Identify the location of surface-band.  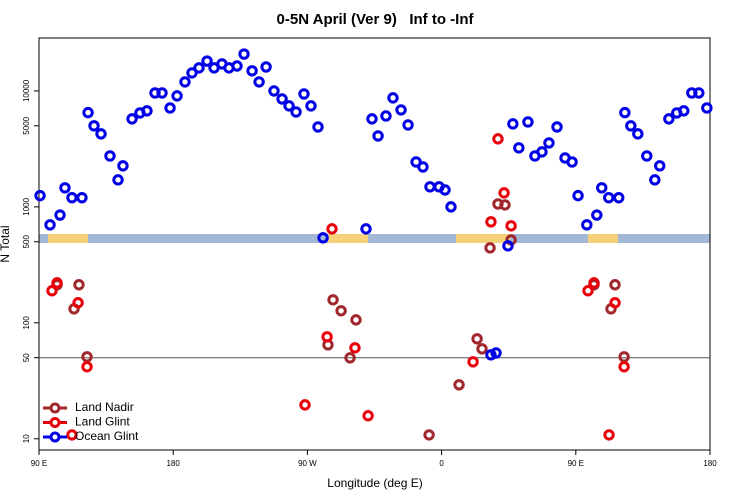
(374, 238).